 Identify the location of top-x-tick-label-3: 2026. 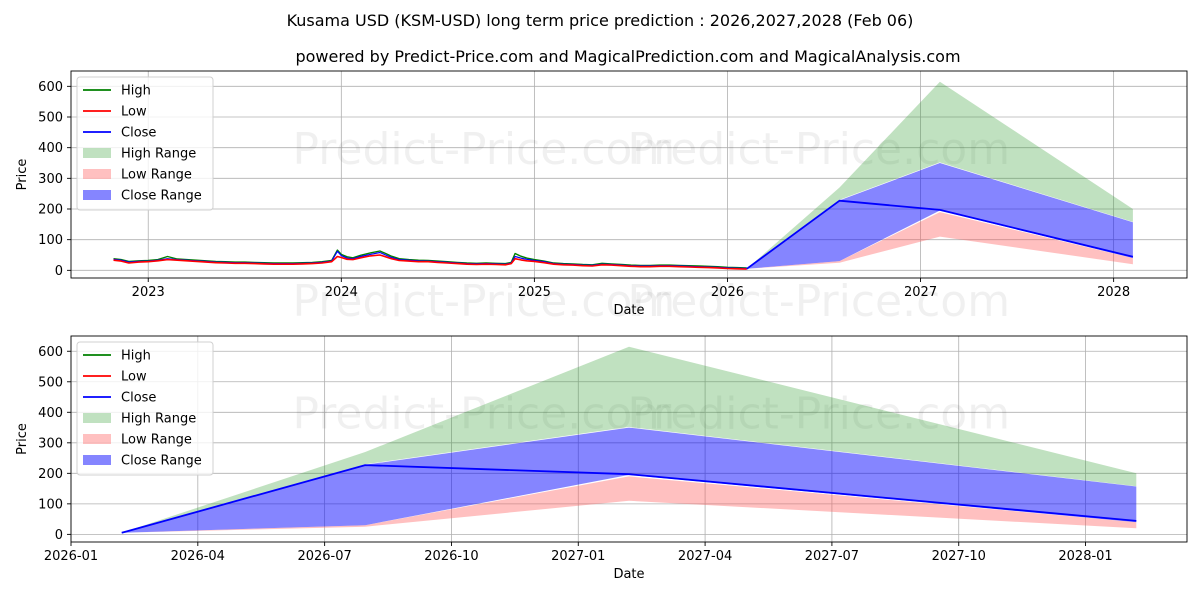
(727, 292).